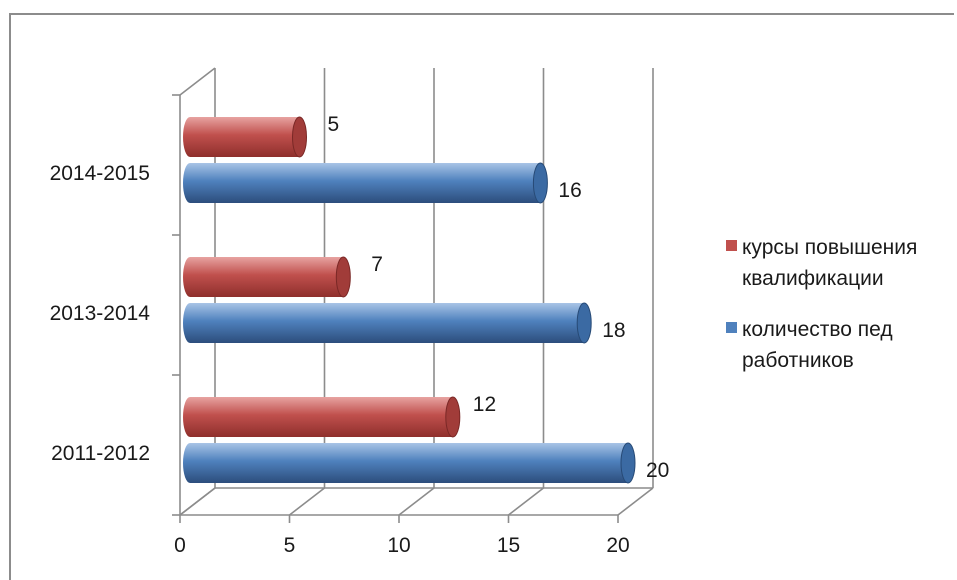  I want to click on data-label: 7, so click(377, 264).